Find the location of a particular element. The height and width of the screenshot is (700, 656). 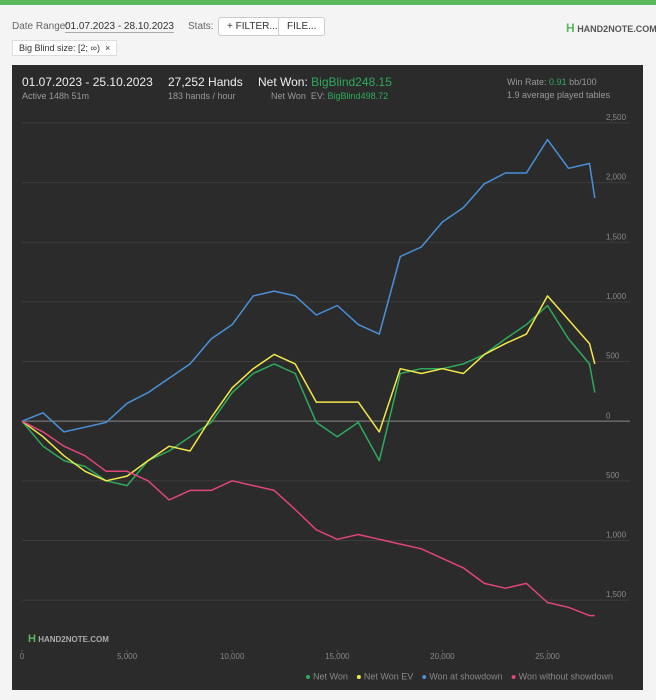

win-rate-unit: bb/100 is located at coordinates (583, 82).